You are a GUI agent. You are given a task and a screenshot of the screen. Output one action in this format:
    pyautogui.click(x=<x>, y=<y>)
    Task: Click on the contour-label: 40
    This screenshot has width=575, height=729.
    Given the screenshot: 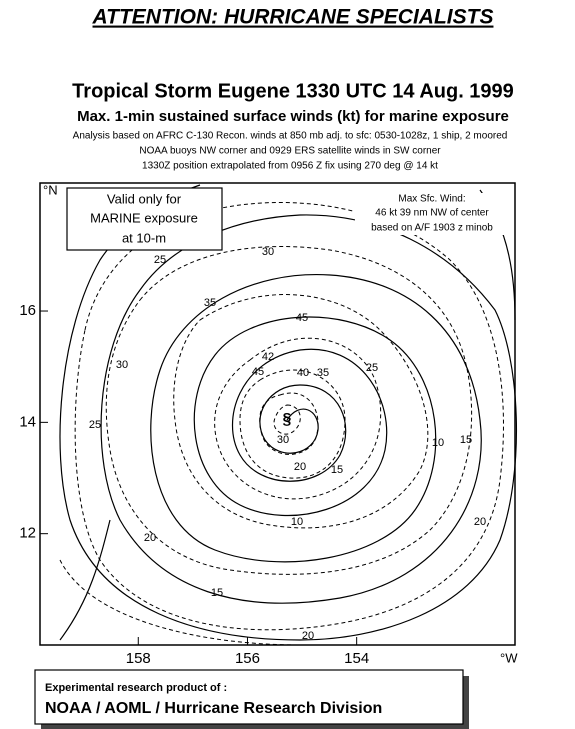 What is the action you would take?
    pyautogui.click(x=303, y=373)
    